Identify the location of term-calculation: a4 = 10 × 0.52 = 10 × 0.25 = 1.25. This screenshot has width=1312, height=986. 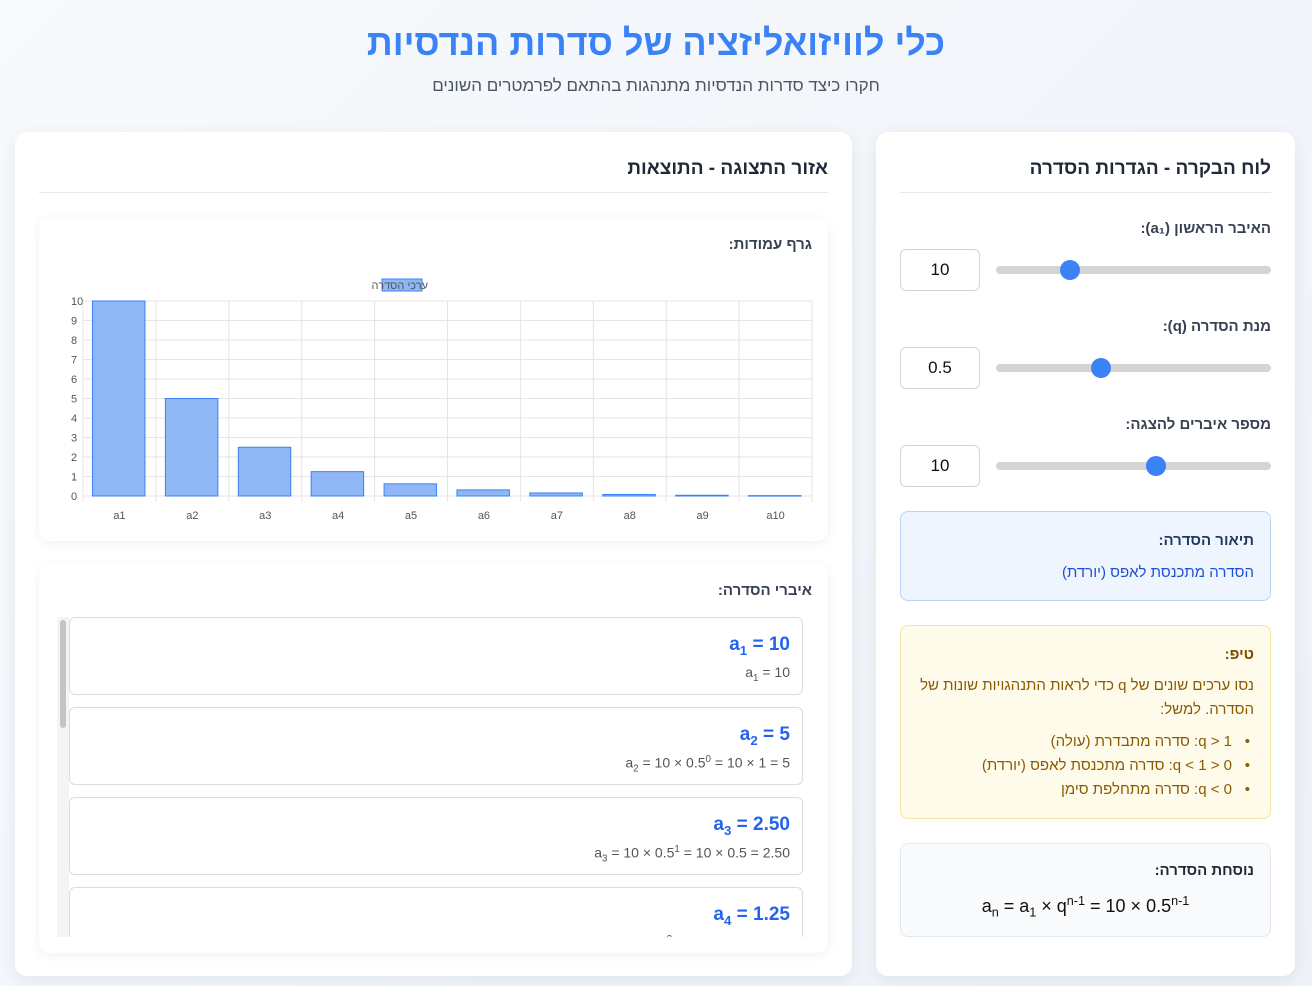
(688, 935).